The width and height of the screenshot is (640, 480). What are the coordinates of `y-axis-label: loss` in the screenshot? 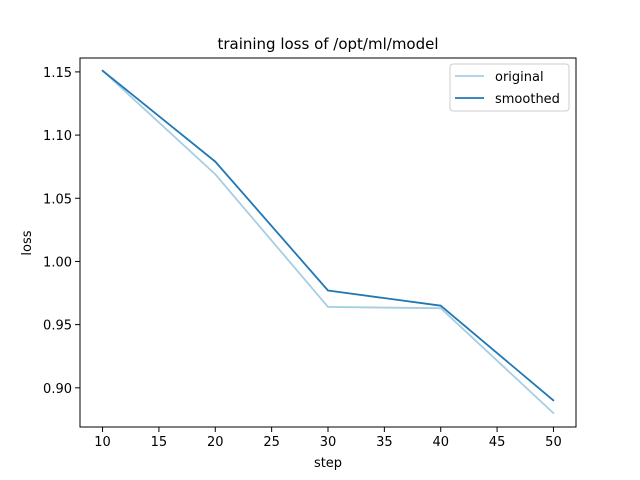 It's located at (27, 242).